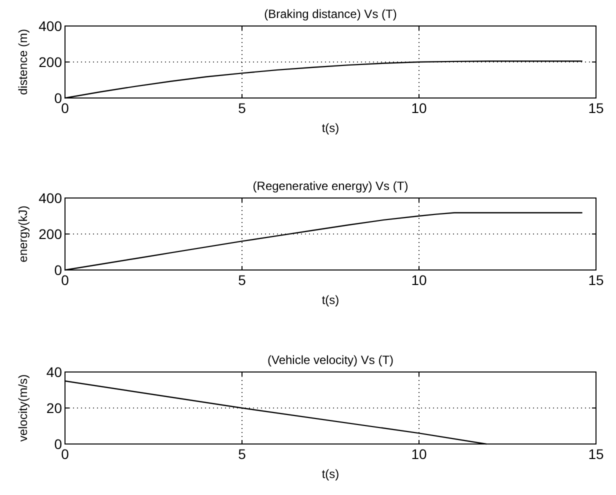 The width and height of the screenshot is (616, 495). I want to click on chart-title: (Braking distance) Vs (T), so click(330, 14).